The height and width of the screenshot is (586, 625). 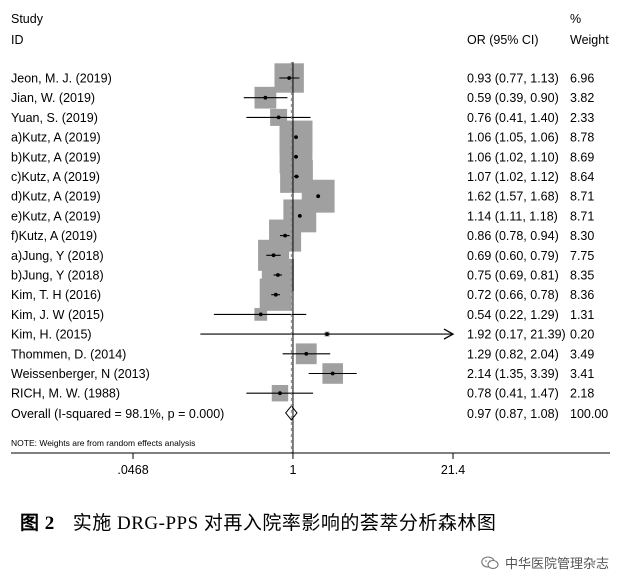 What do you see at coordinates (37, 523) in the screenshot?
I see `figure-number: 图 2` at bounding box center [37, 523].